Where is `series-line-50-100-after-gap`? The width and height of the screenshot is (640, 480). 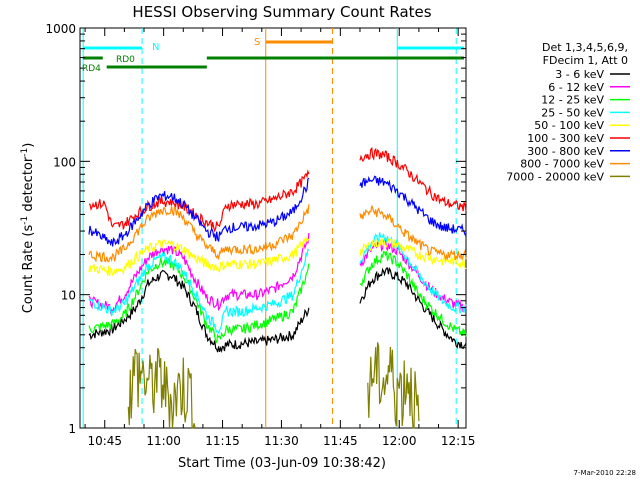
series-line-50-100-after-gap is located at coordinates (413, 252).